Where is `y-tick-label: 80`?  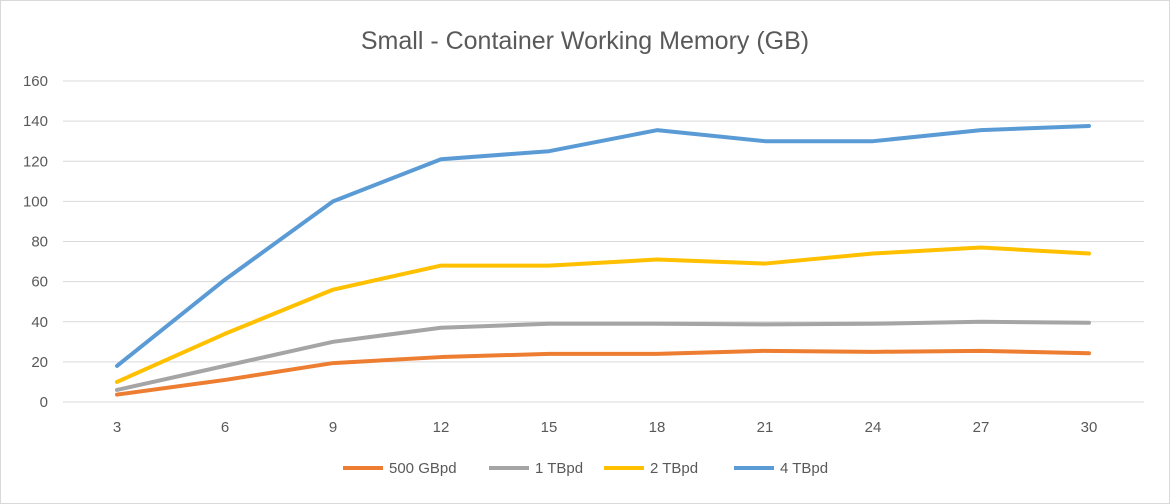 y-tick-label: 80 is located at coordinates (39, 242).